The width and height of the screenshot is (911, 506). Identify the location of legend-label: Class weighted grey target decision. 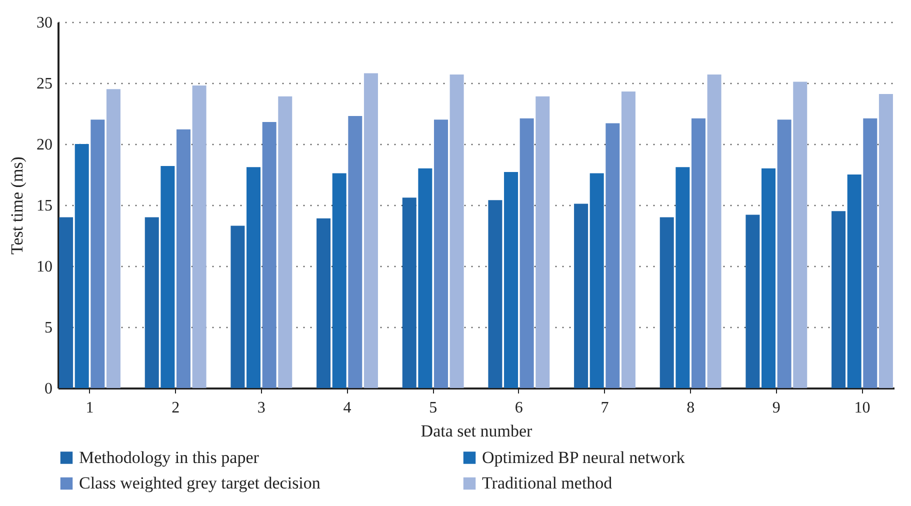
(200, 483).